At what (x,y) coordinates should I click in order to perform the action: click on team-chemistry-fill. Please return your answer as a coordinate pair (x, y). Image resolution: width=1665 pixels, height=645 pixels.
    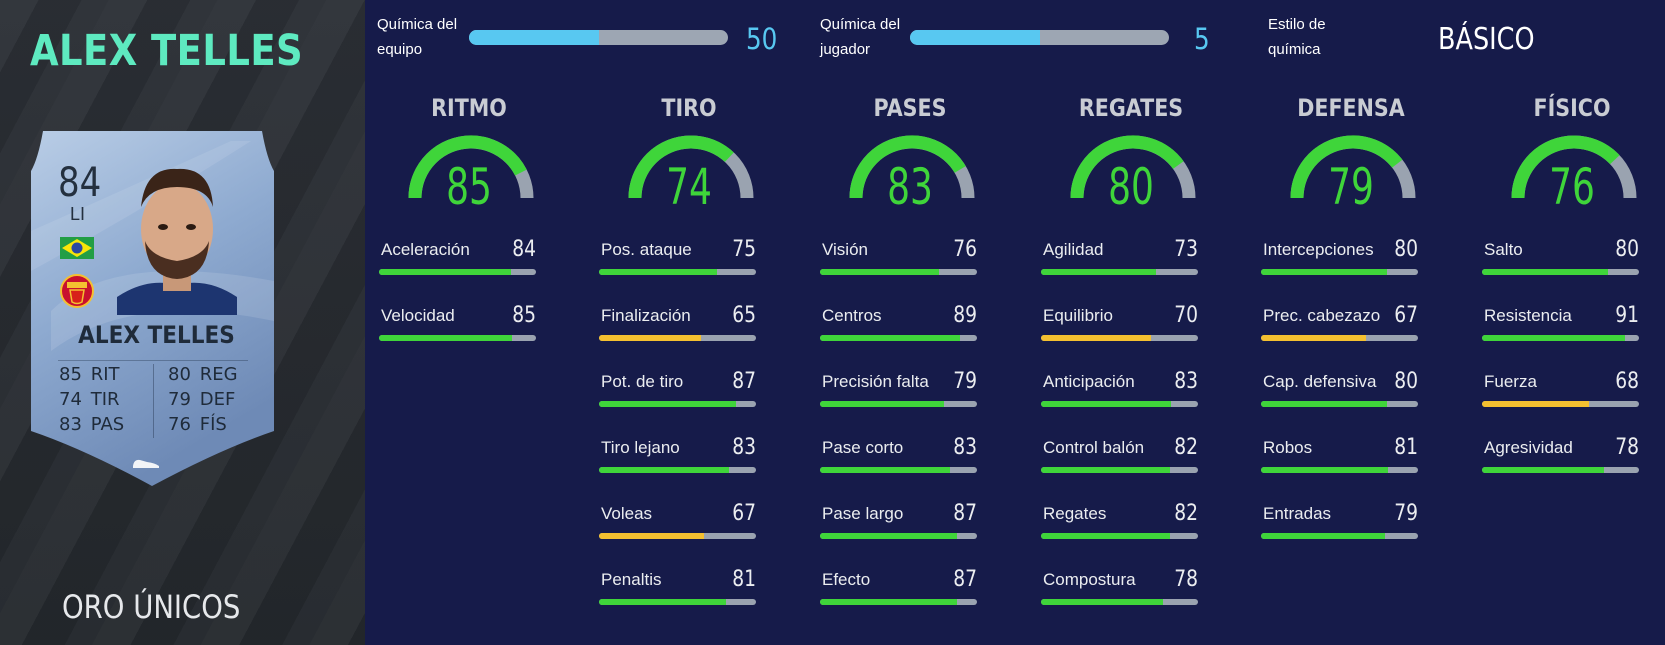
    Looking at the image, I should click on (534, 37).